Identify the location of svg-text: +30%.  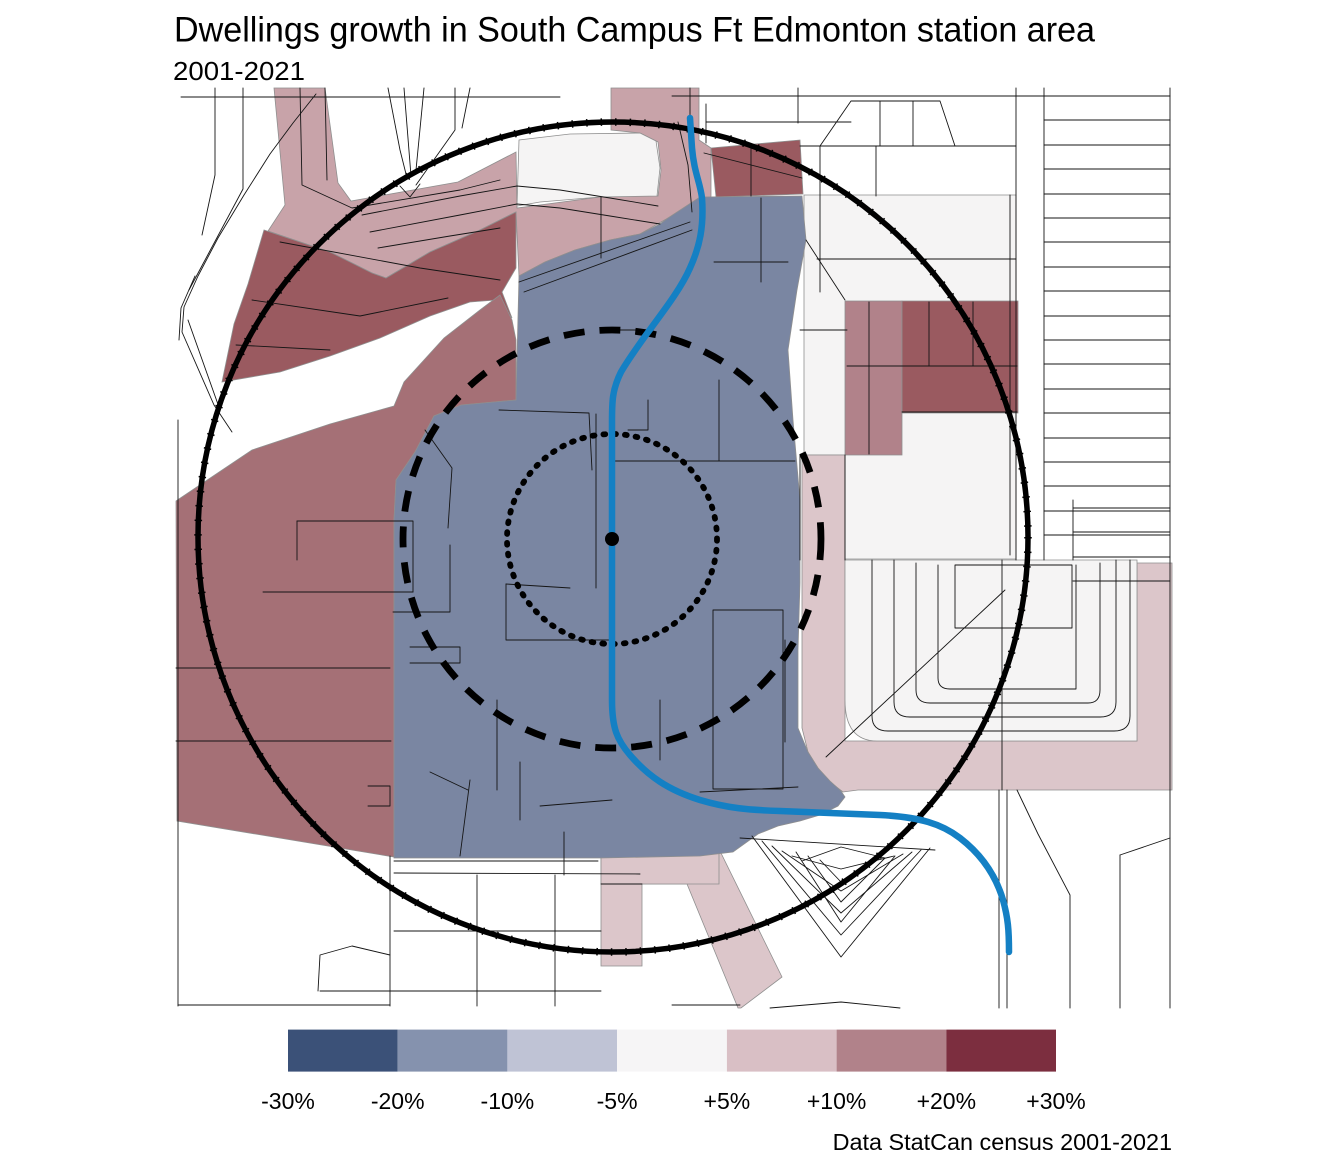
(1055, 1101).